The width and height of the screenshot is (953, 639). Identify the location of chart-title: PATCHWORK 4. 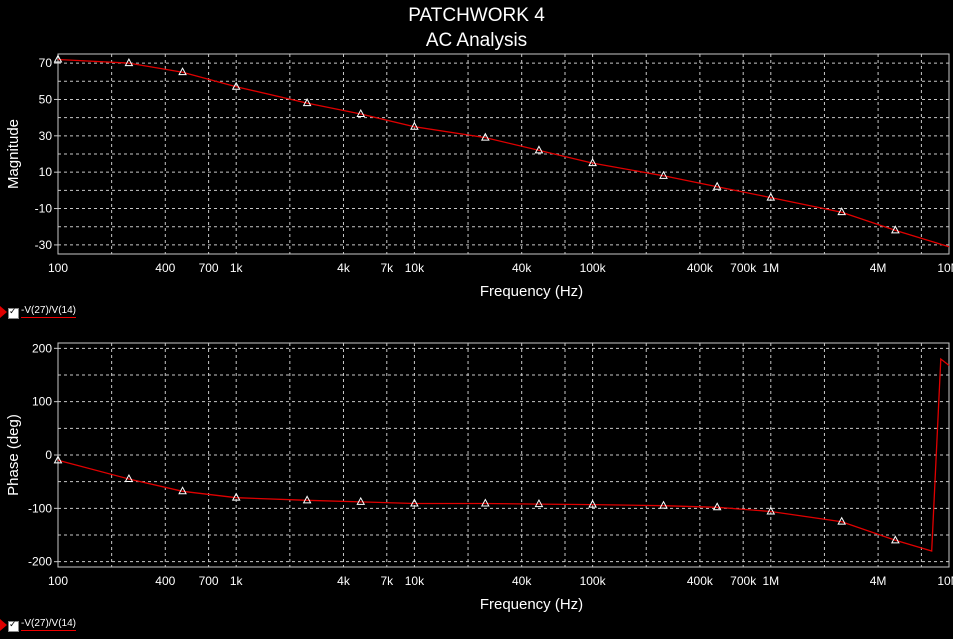
(476, 15).